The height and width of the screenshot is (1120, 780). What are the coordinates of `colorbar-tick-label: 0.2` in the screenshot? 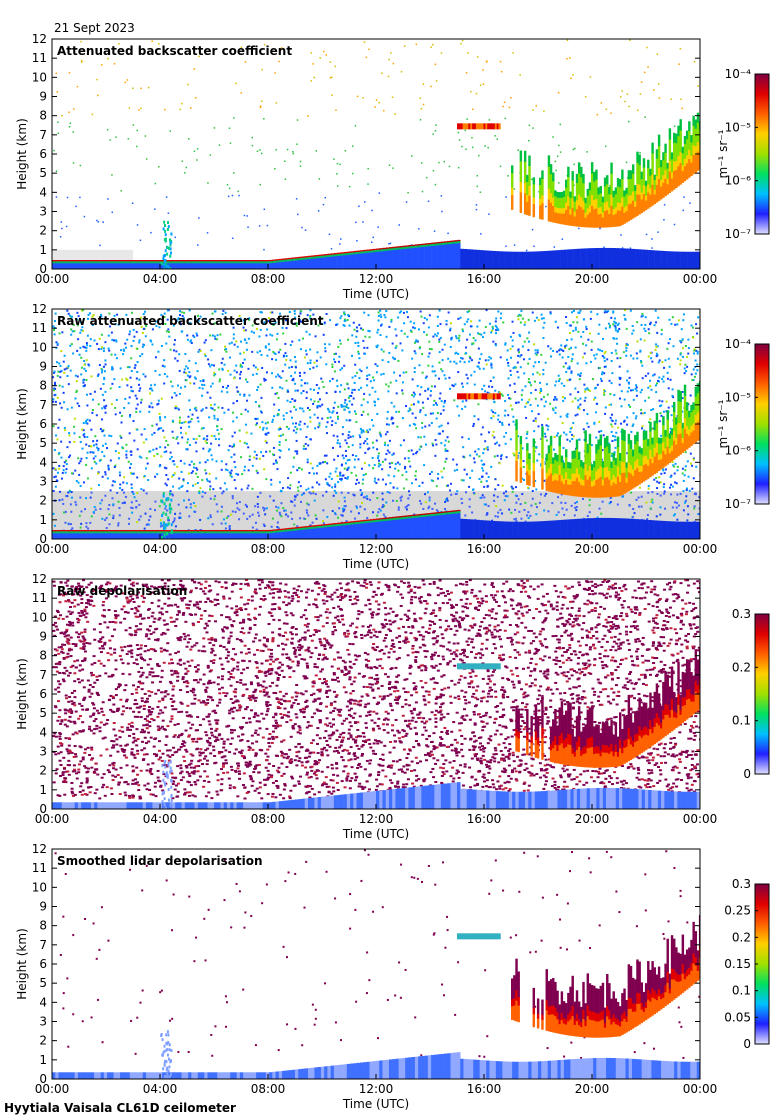 It's located at (741, 937).